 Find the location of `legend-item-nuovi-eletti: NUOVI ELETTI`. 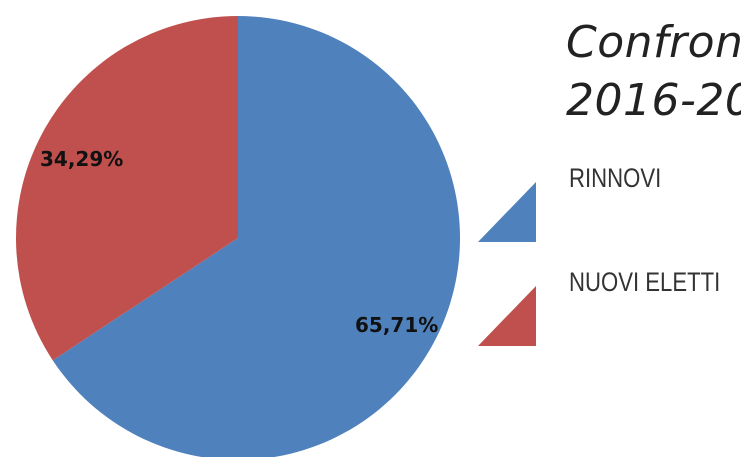

legend-item-nuovi-eletti: NUOVI ELETTI is located at coordinates (609, 306).